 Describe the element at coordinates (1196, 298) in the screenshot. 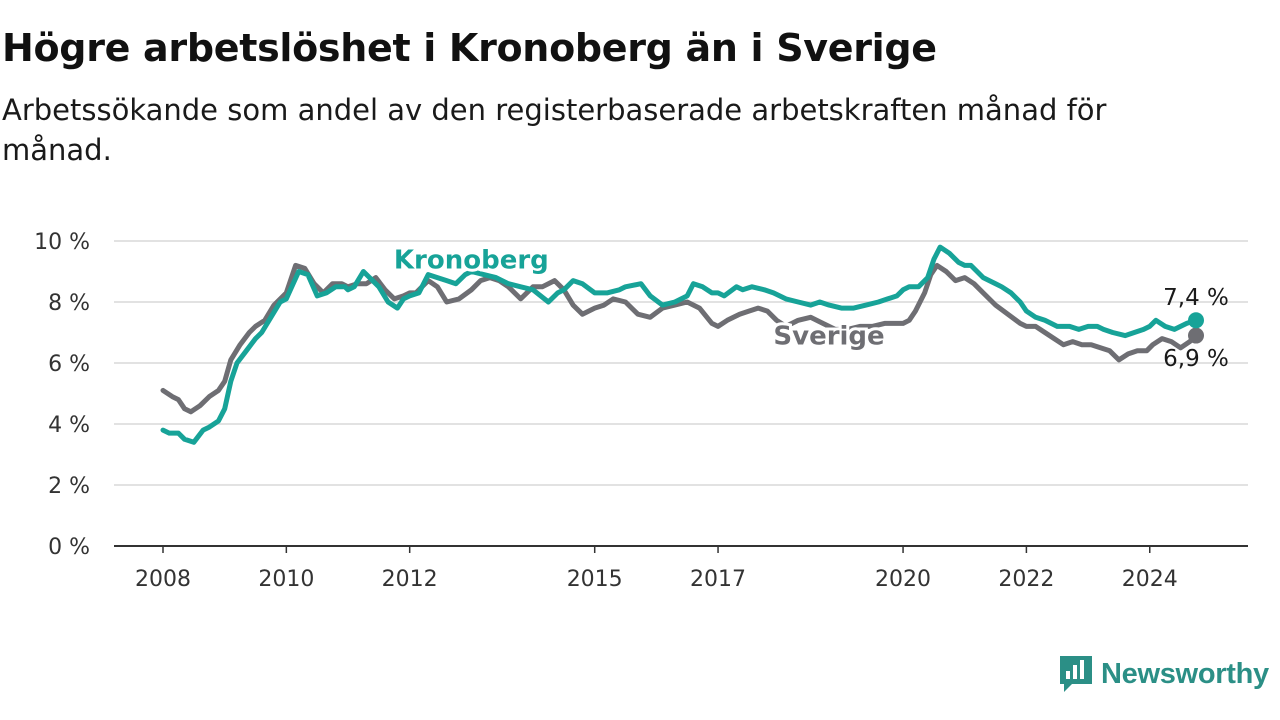

I see `end-value-label-kronoberg: 7,4 %` at that location.